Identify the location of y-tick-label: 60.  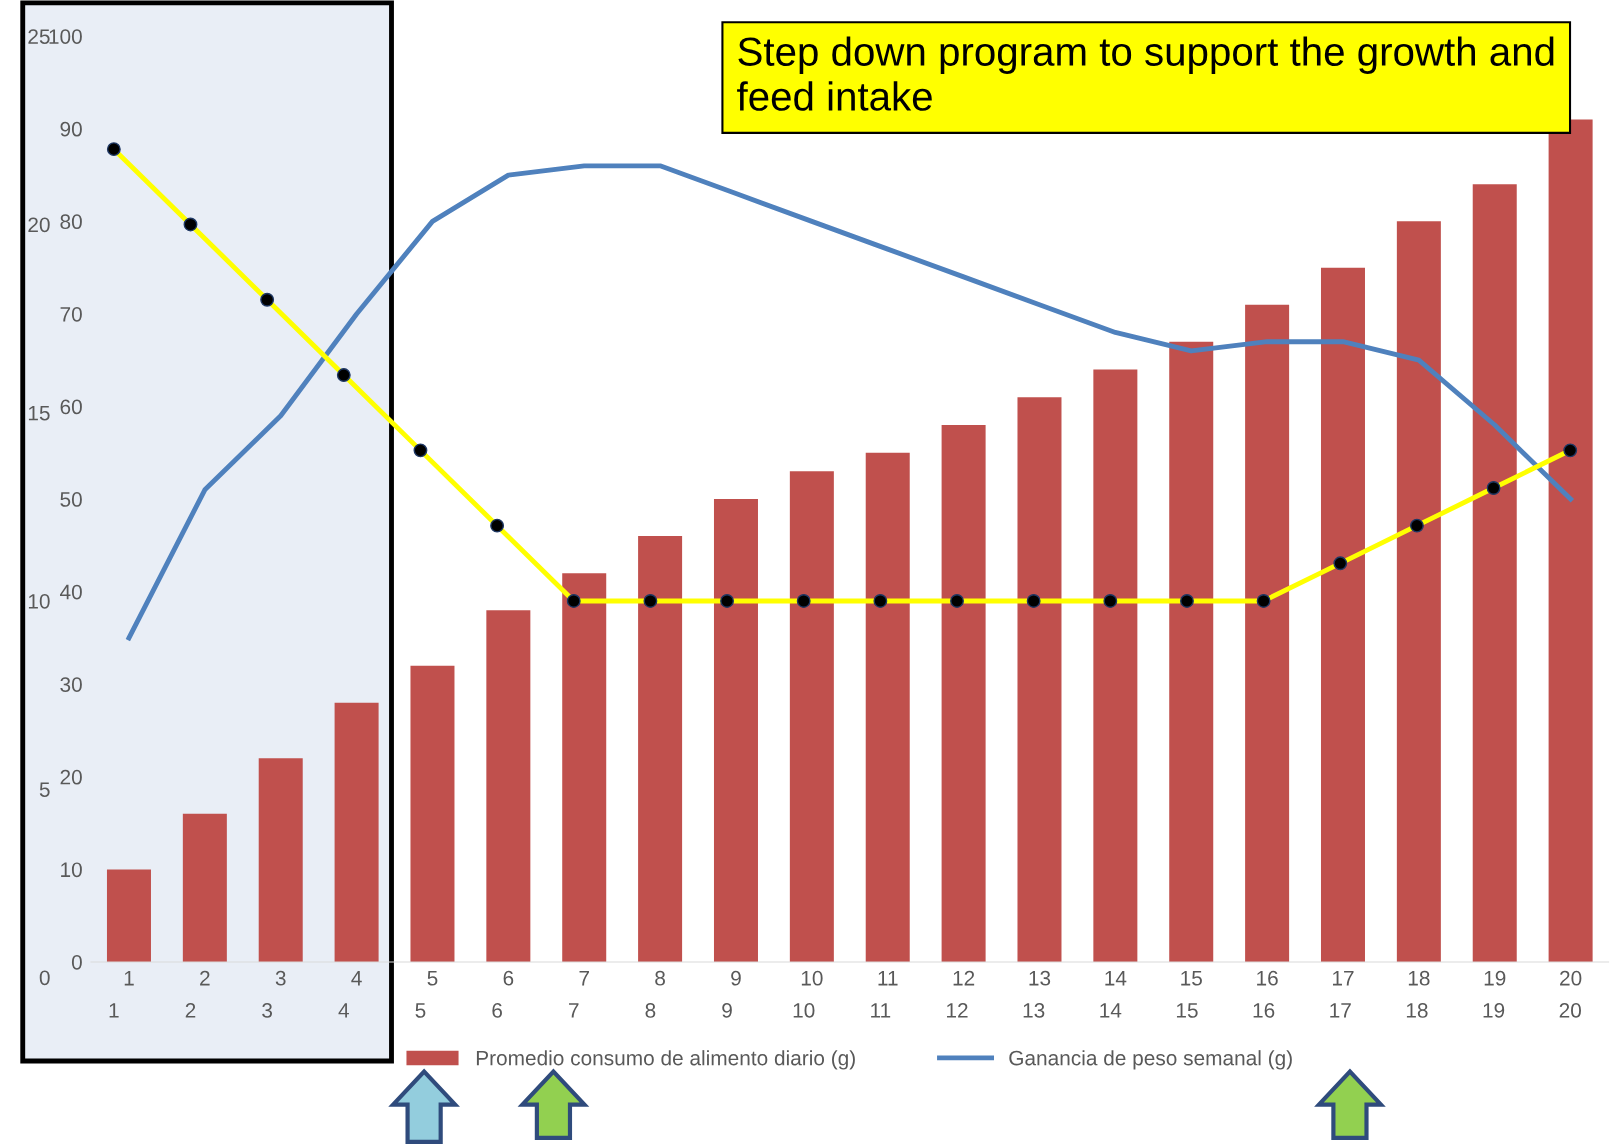
(71, 407).